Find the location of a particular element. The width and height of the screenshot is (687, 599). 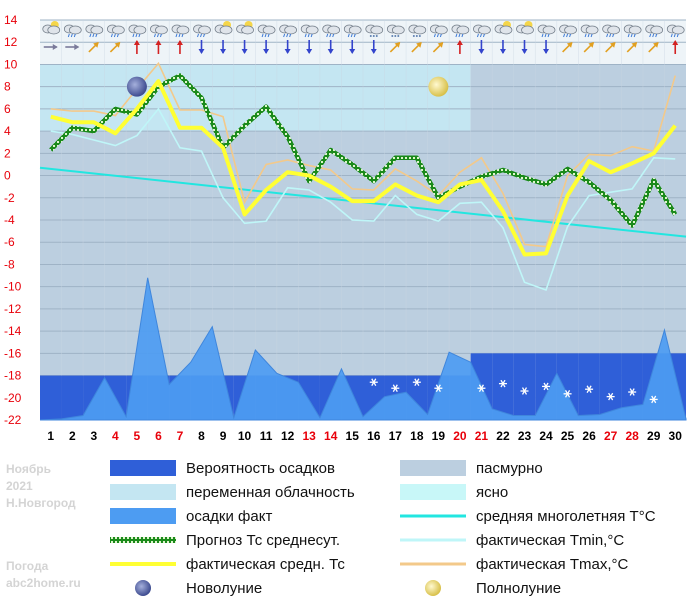

x-tick-label: 7 is located at coordinates (180, 436).